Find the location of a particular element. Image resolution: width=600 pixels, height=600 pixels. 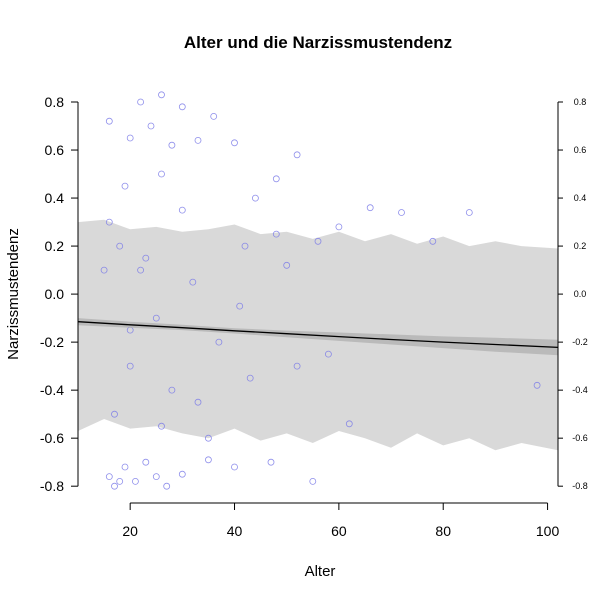

y-right-tick-label: -0.6 is located at coordinates (580, 438).